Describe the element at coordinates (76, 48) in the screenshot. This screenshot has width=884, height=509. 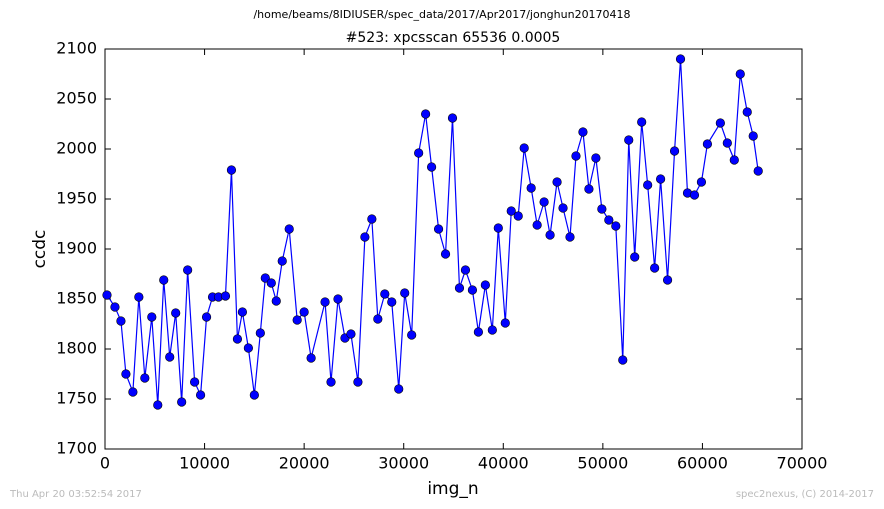
I see `y-tick-label: 2100` at that location.